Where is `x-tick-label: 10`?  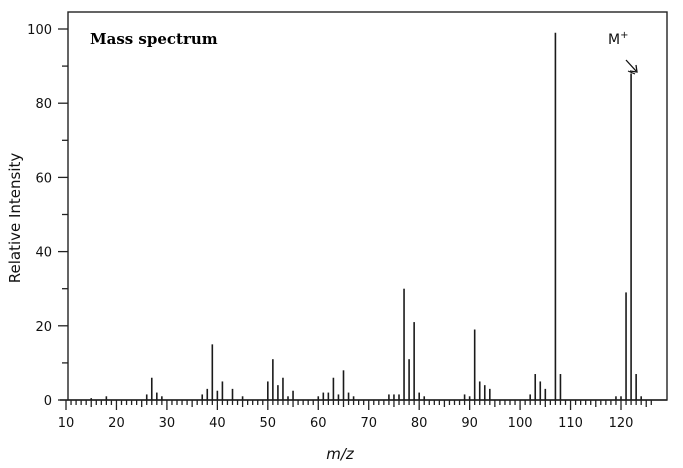 x-tick-label: 10 is located at coordinates (66, 423).